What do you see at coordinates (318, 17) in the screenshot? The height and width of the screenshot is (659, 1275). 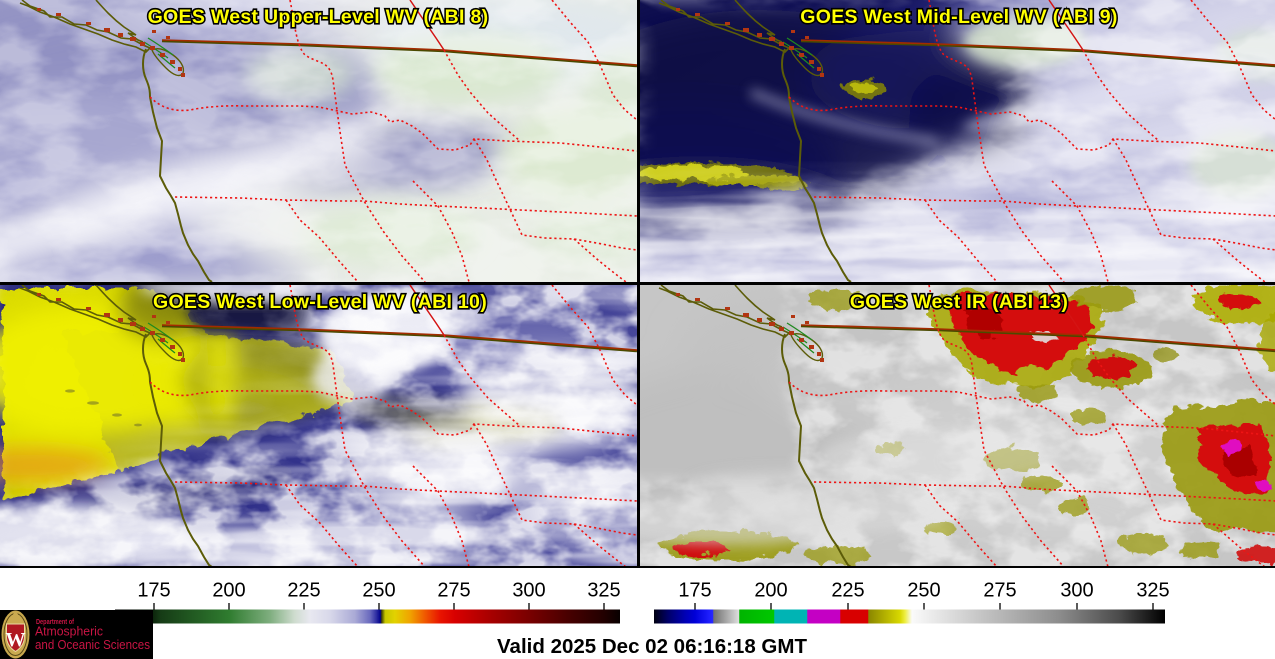 I see `svg-text:GOES West Upper-Level WV (ABI: GOES West Upper-Level WV (ABI 8)` at bounding box center [318, 17].